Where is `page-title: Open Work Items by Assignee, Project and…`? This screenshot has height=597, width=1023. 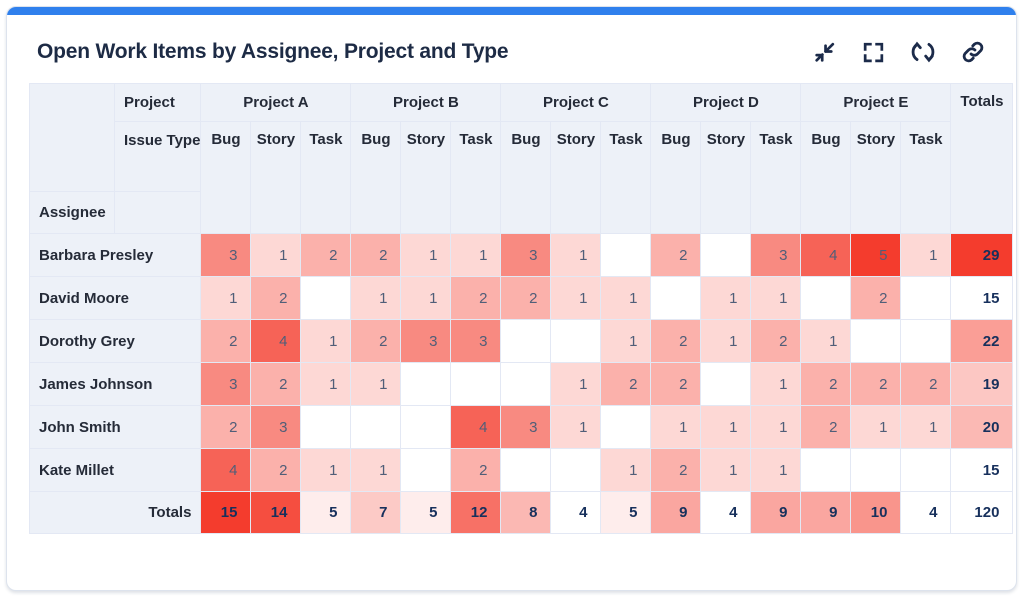
page-title: Open Work Items by Assignee, Project and… is located at coordinates (273, 51).